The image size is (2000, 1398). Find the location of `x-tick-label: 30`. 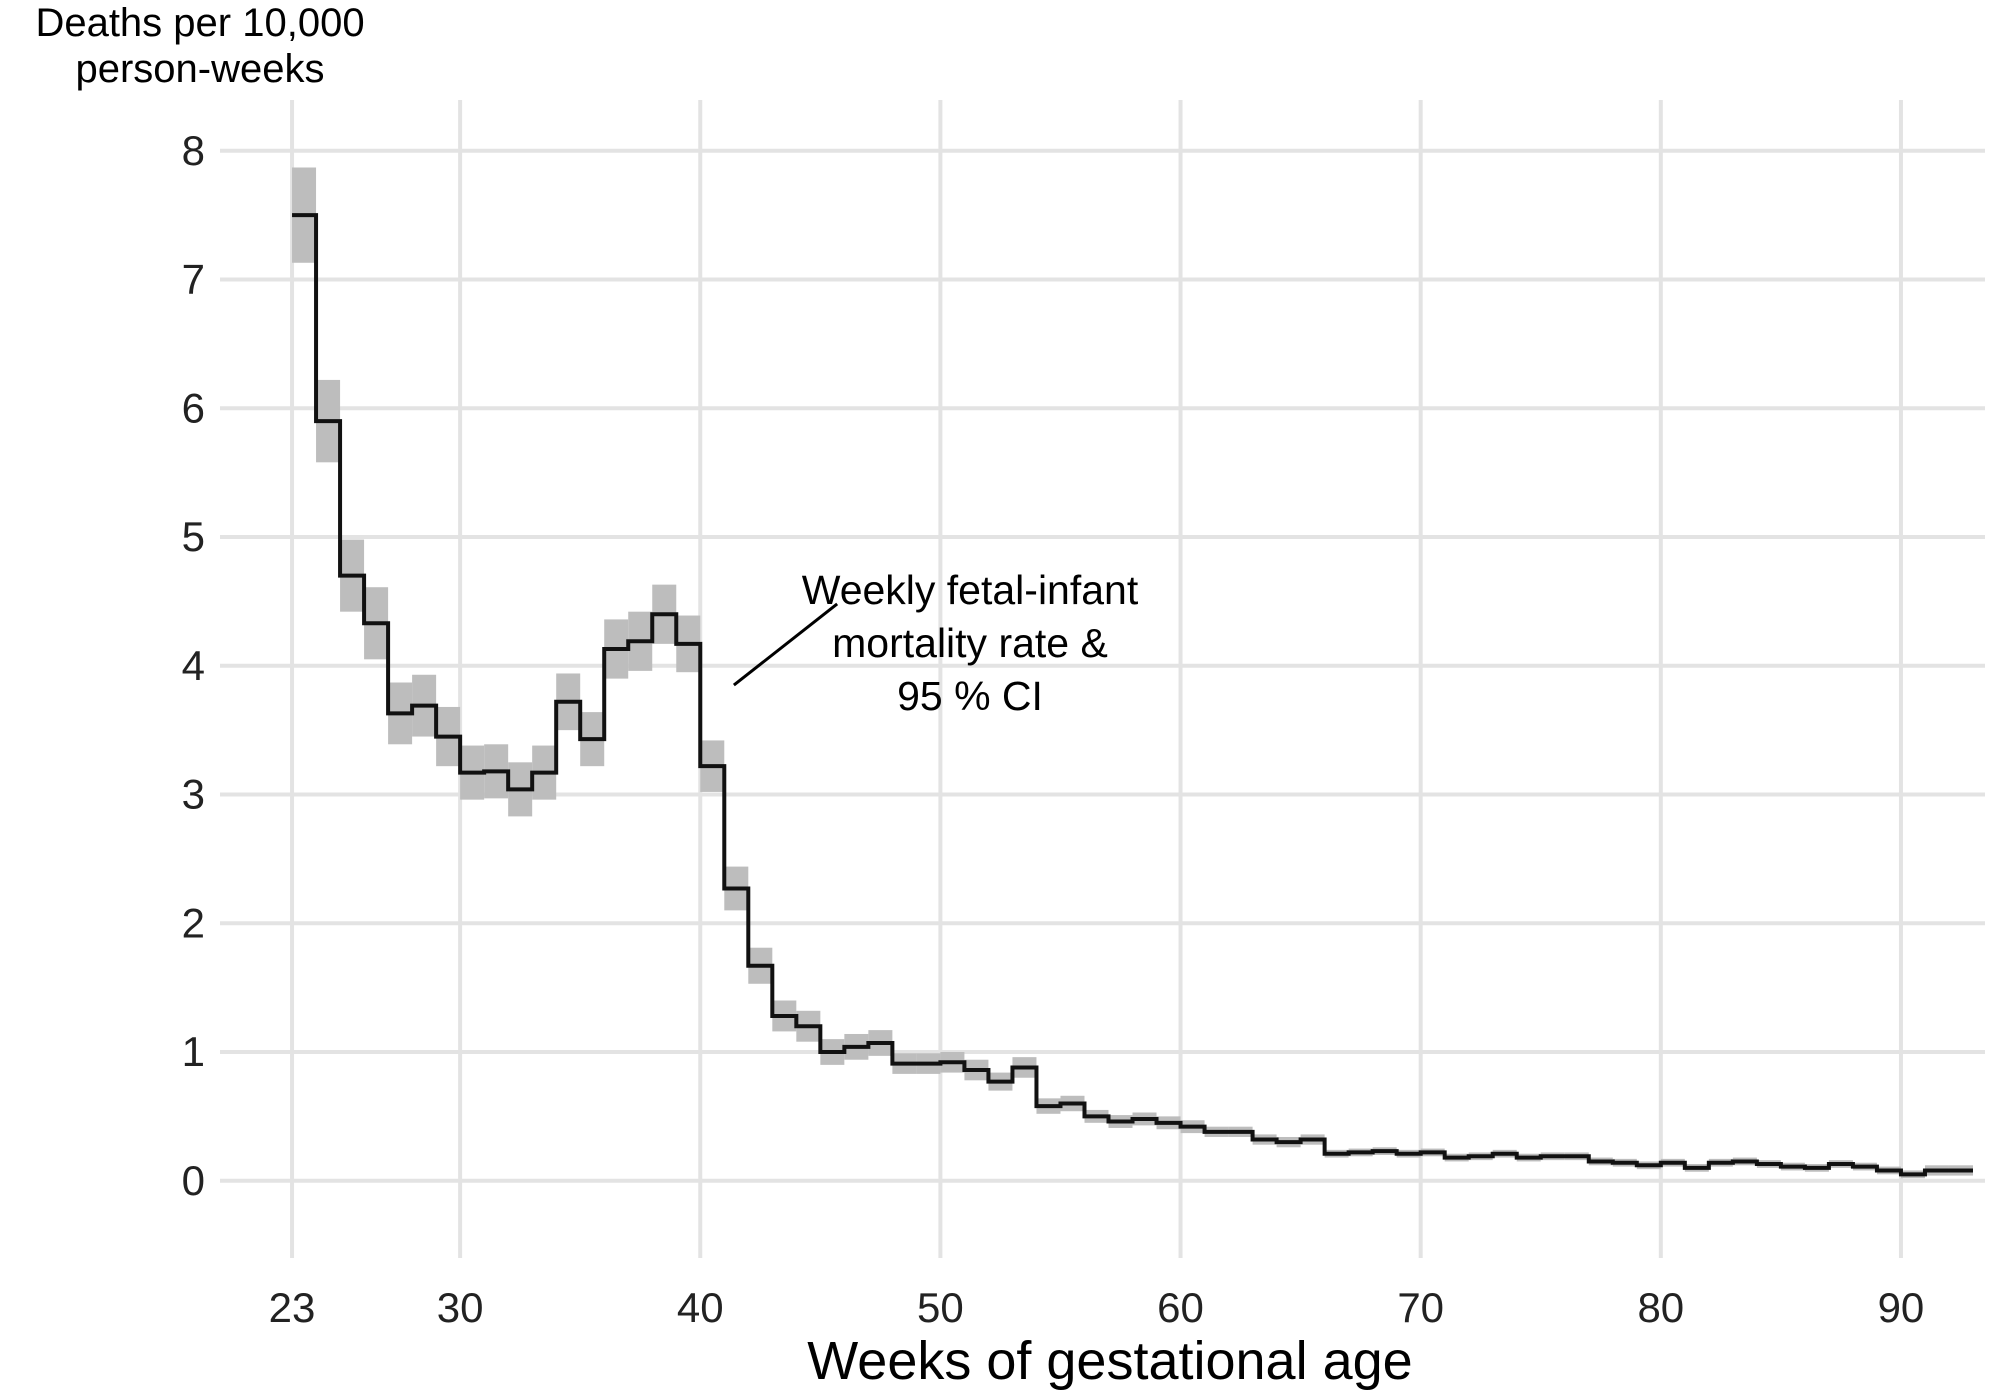

x-tick-label: 30 is located at coordinates (460, 1307).